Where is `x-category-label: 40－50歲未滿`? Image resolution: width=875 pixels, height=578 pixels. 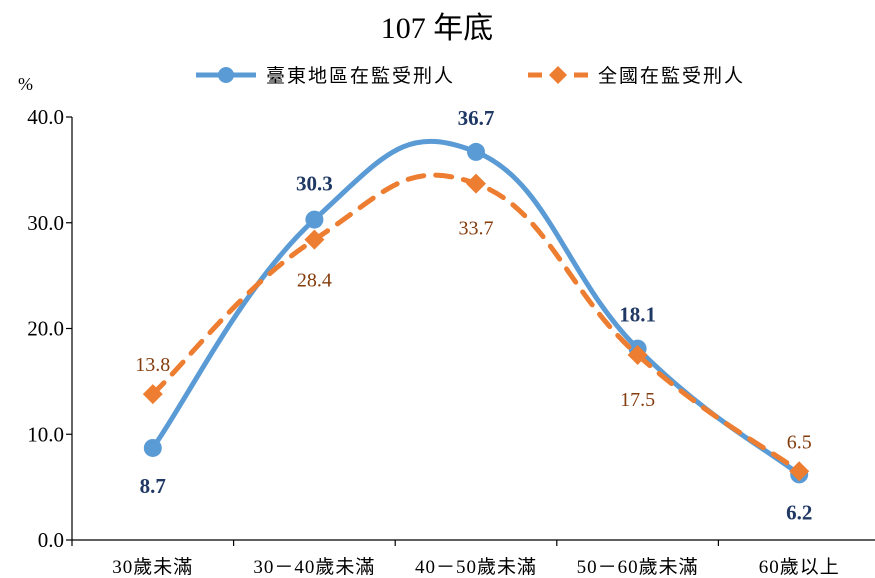
x-category-label: 40－50歲未滿 is located at coordinates (476, 567).